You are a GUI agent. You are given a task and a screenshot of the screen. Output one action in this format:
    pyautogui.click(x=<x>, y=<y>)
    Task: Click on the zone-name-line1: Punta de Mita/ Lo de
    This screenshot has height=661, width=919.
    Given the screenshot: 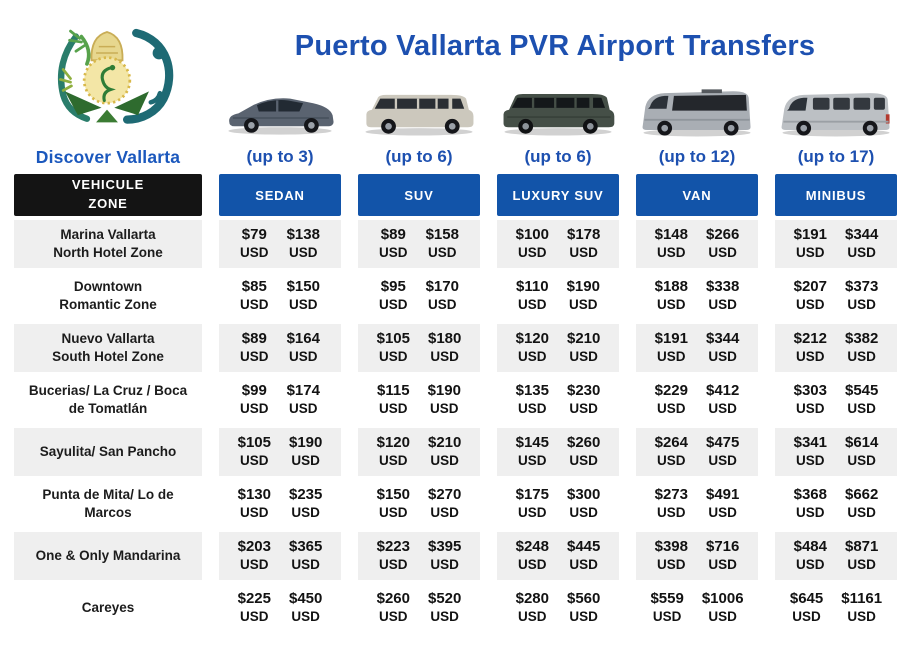 What is the action you would take?
    pyautogui.click(x=108, y=494)
    